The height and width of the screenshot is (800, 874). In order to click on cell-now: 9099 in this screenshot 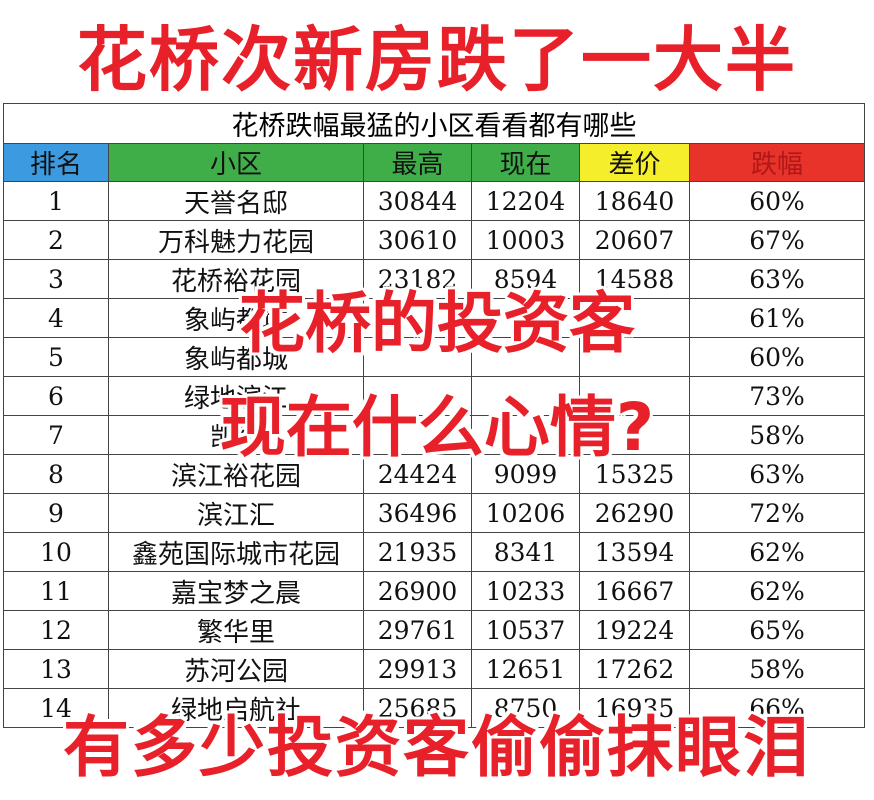, I will do `click(525, 474)`.